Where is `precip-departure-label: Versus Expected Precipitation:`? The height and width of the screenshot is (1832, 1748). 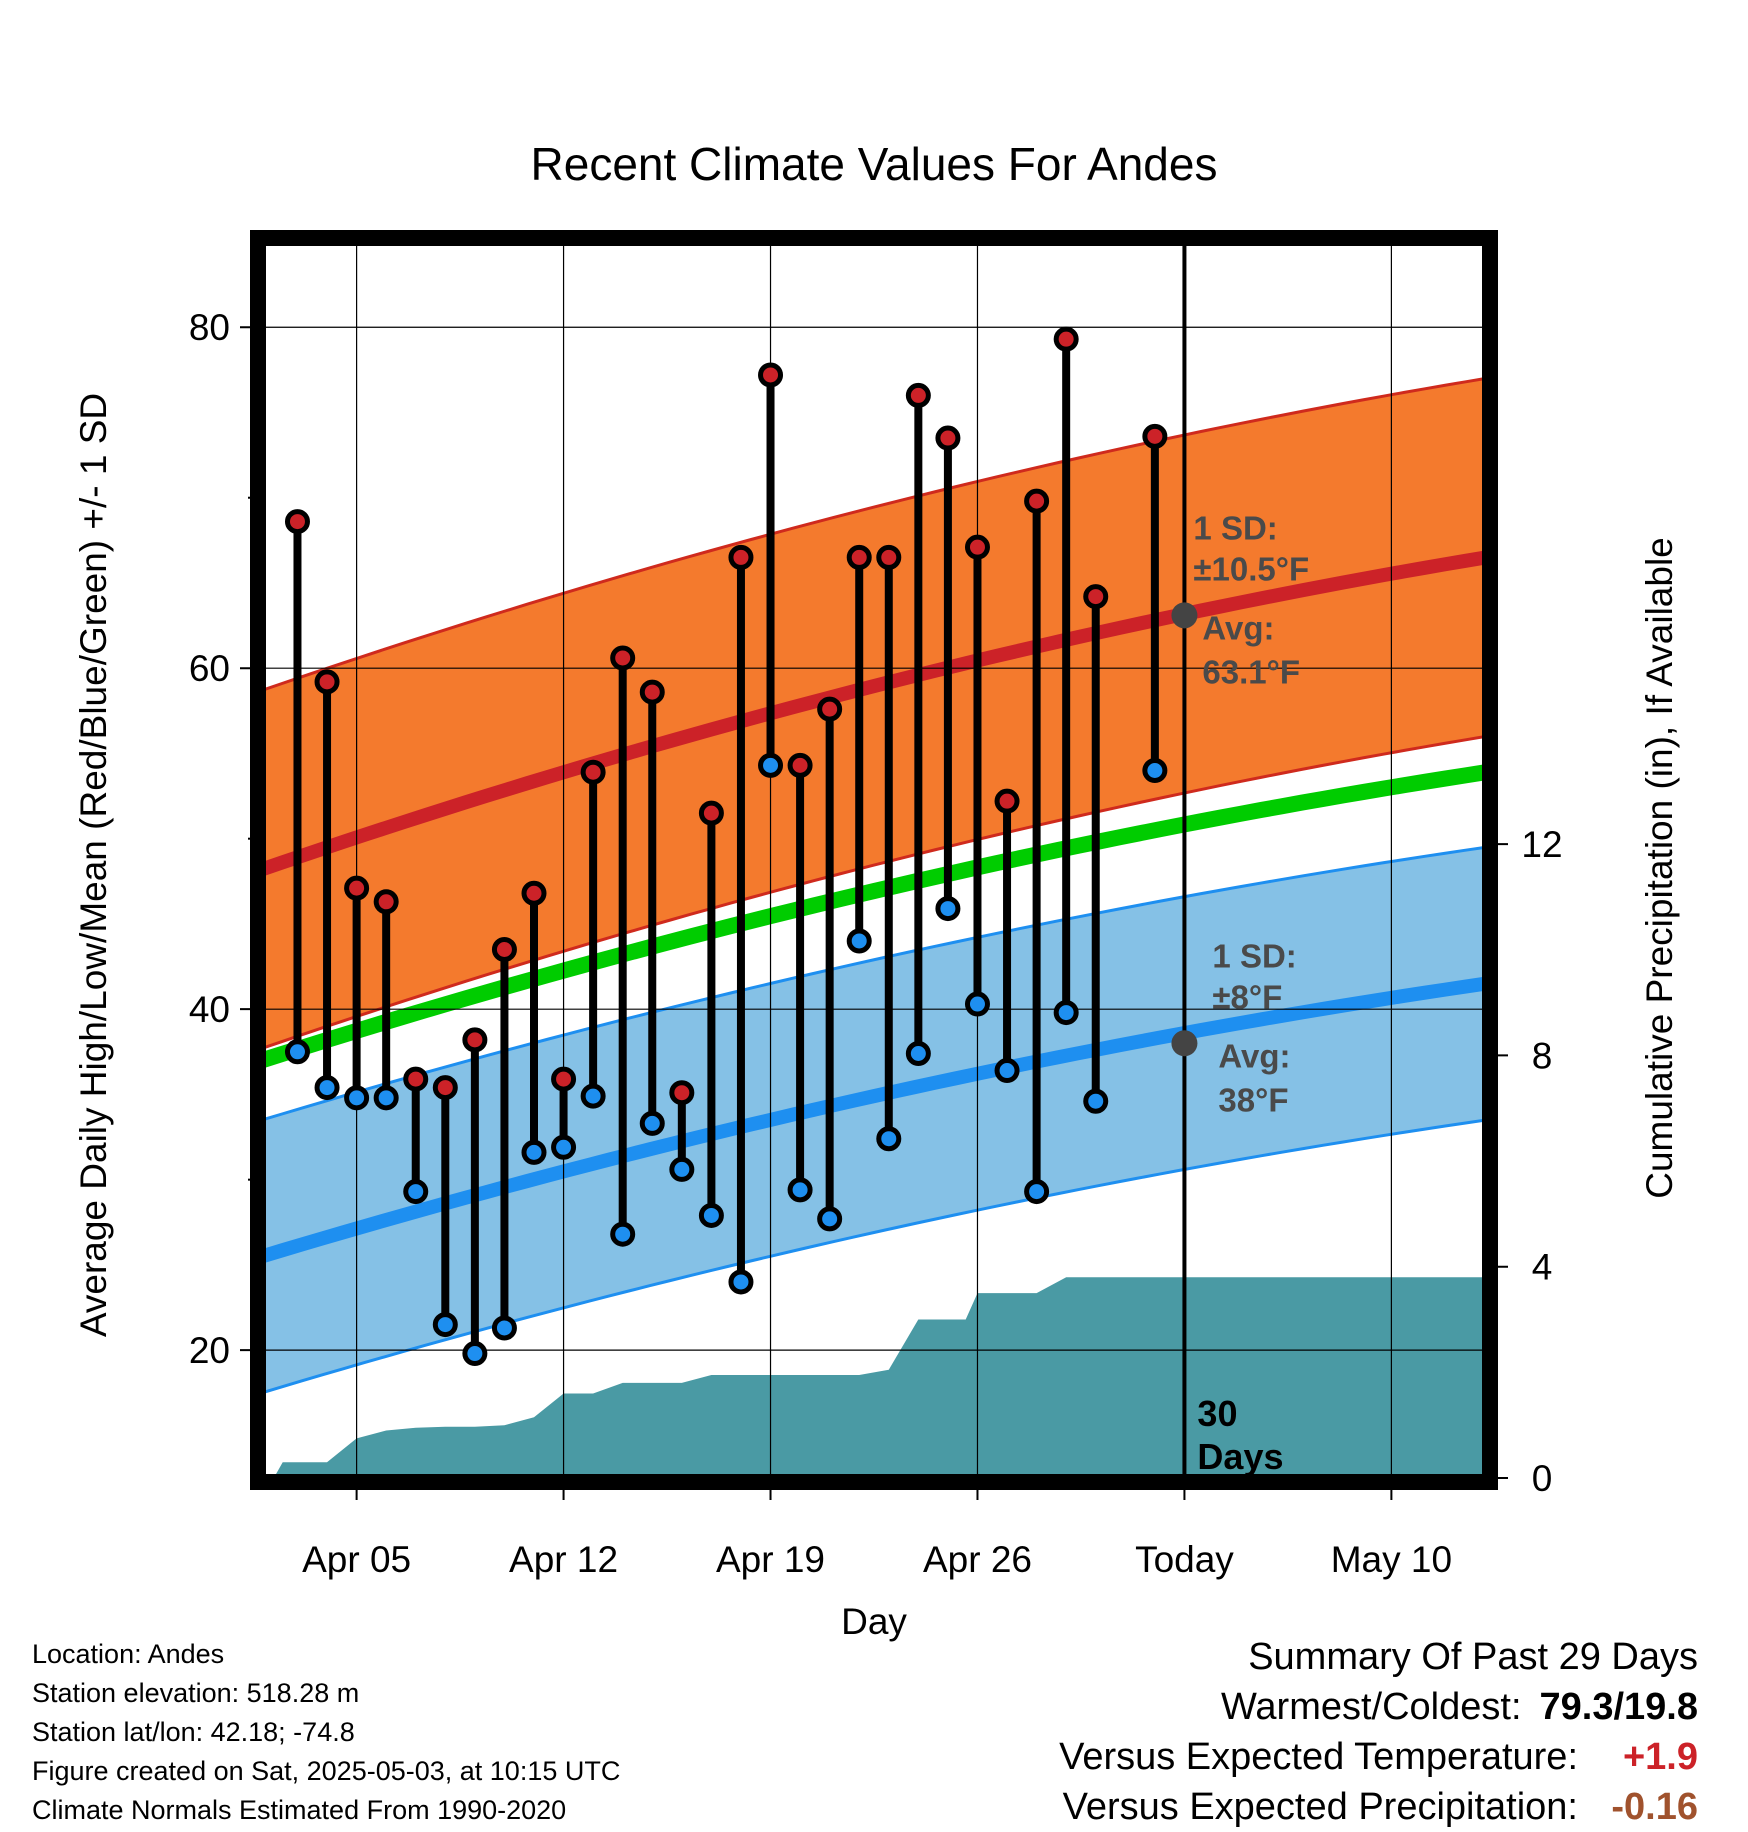 precip-departure-label: Versus Expected Precipitation: is located at coordinates (1320, 1807).